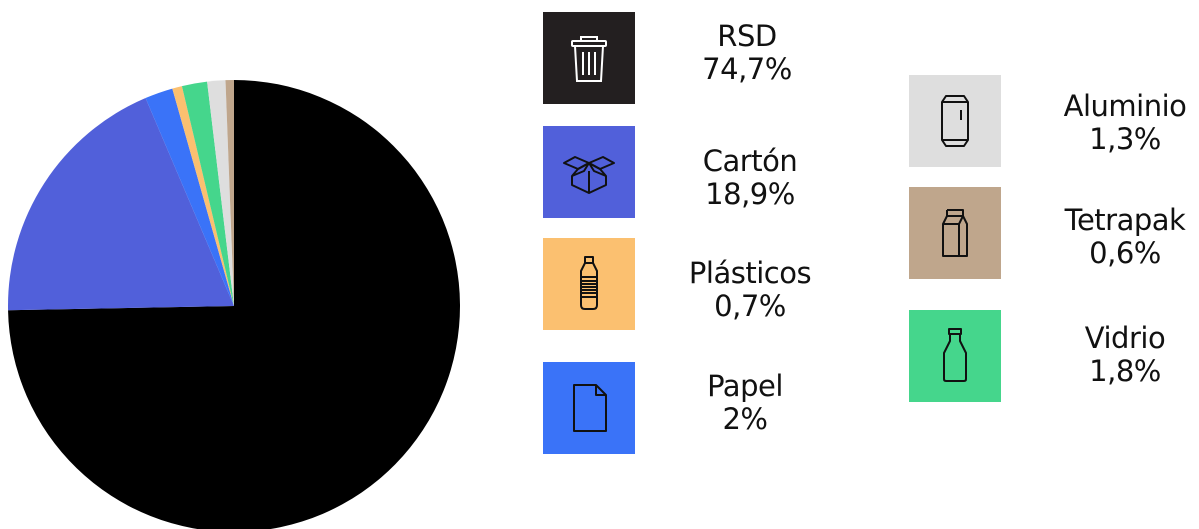 This screenshot has height=529, width=1199. What do you see at coordinates (750, 289) in the screenshot?
I see `legend-label-plasticos: Plásticos 0,7%` at bounding box center [750, 289].